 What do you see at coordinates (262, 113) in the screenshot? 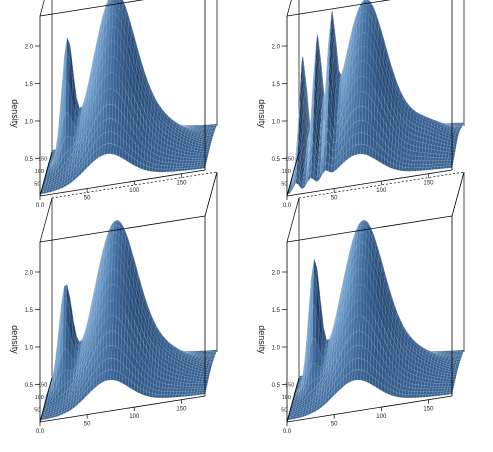
I see `z-axis-label: density` at bounding box center [262, 113].